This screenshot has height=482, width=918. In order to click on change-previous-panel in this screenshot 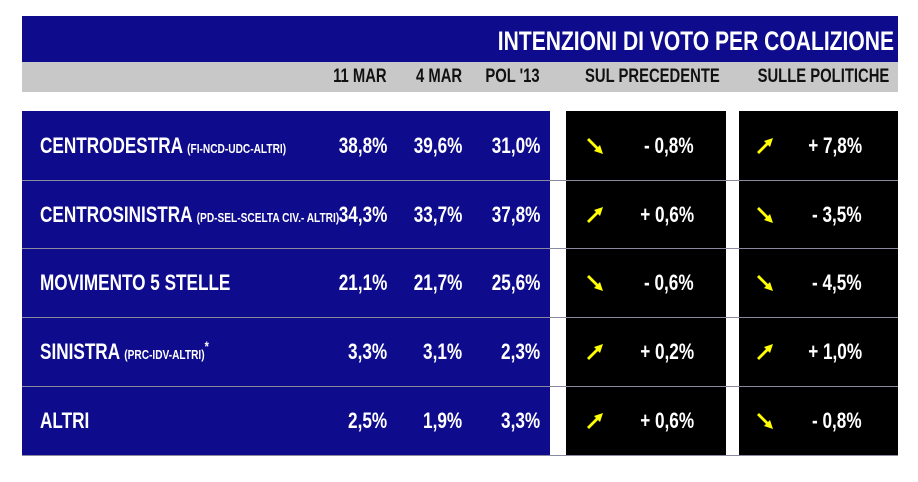, I will do `click(646, 283)`.